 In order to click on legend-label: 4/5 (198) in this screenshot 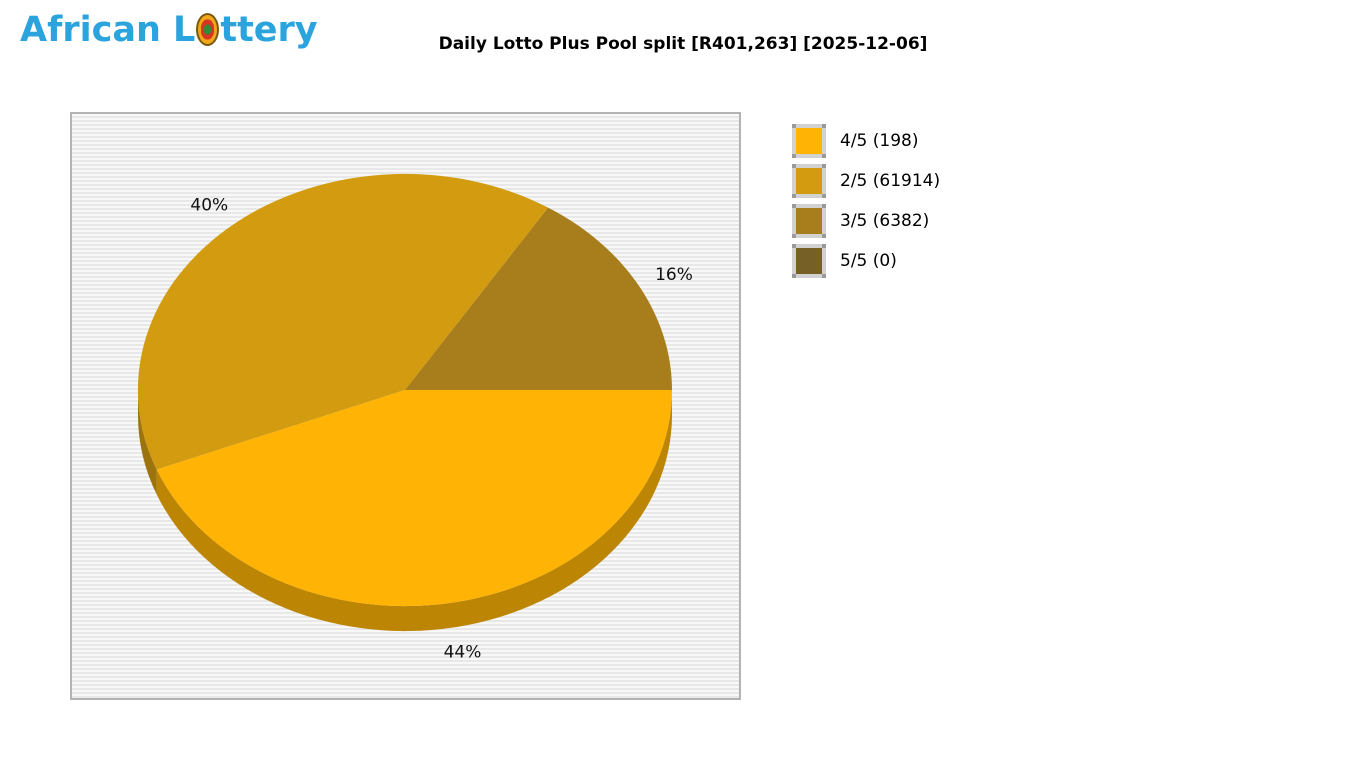, I will do `click(879, 141)`.